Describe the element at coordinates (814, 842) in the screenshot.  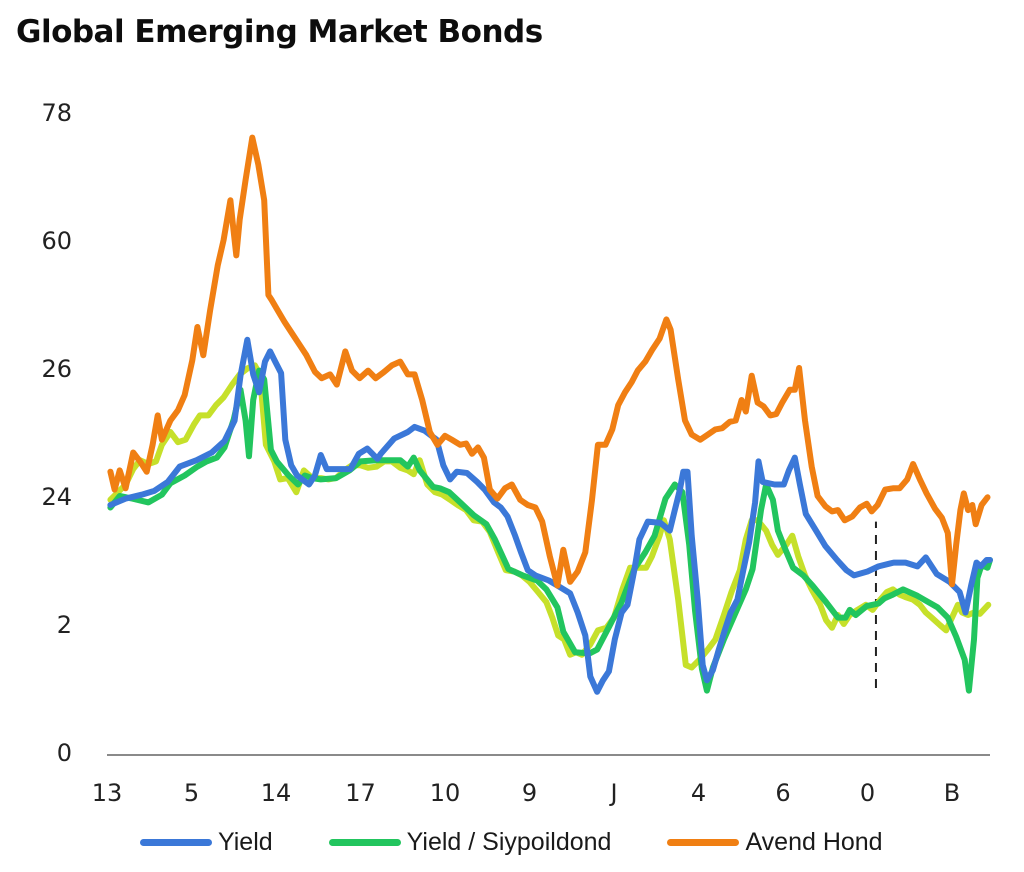
I see `legend-label: Avend Hond` at that location.